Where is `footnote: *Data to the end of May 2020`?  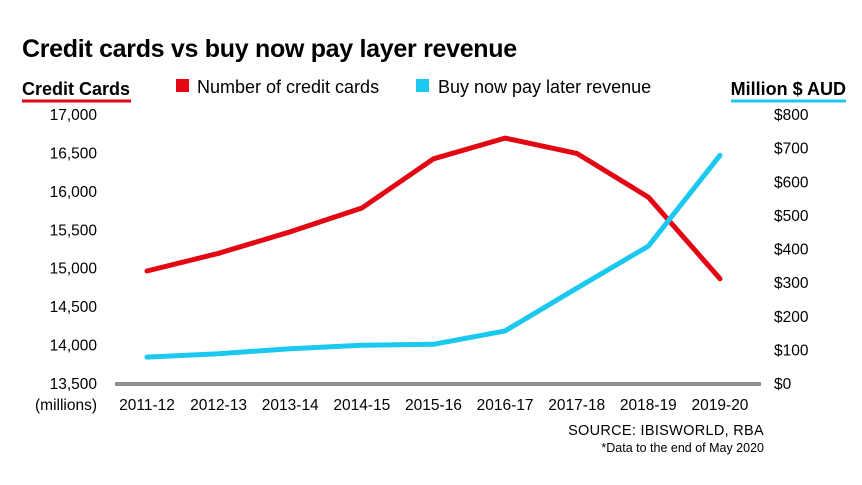
footnote: *Data to the end of May 2020 is located at coordinates (682, 448).